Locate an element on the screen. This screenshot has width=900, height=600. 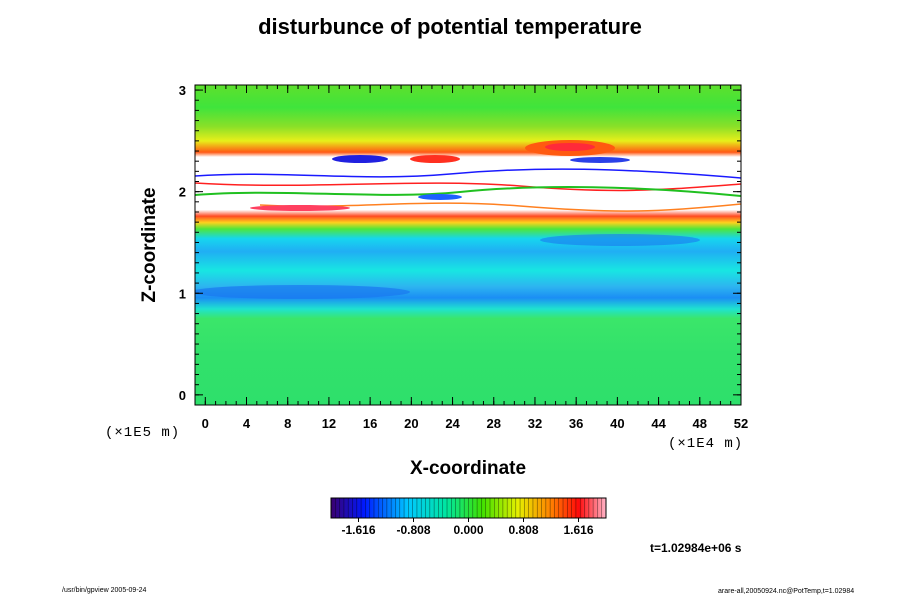
x-tick-label: 32 is located at coordinates (535, 423).